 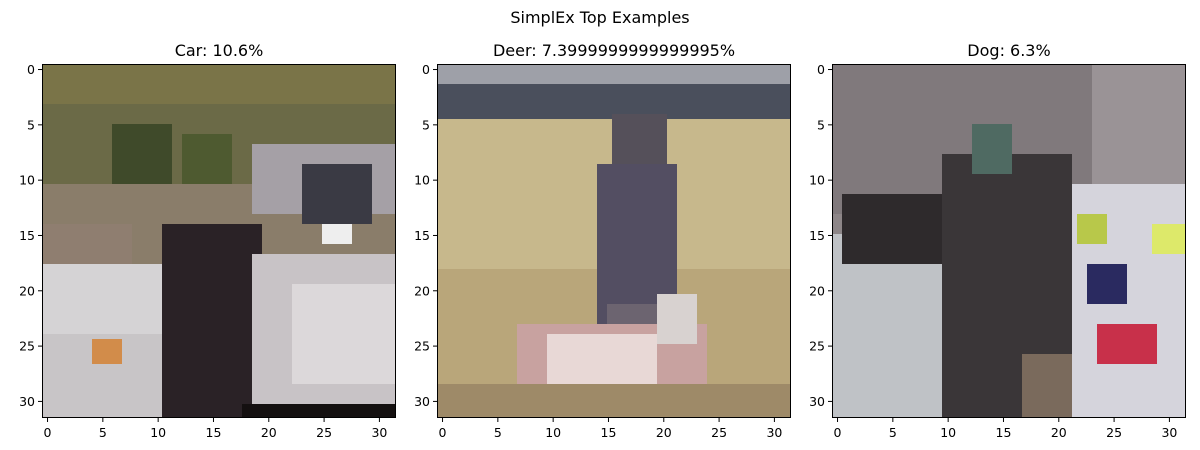 I want to click on y-tick-label-deer: 15, so click(x=422, y=235).